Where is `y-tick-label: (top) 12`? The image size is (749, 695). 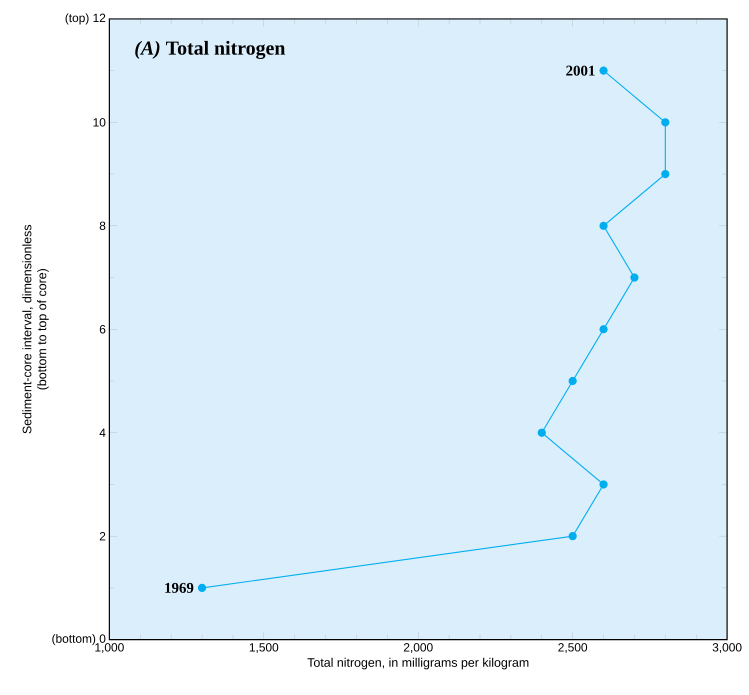
y-tick-label: (top) 12 is located at coordinates (86, 18).